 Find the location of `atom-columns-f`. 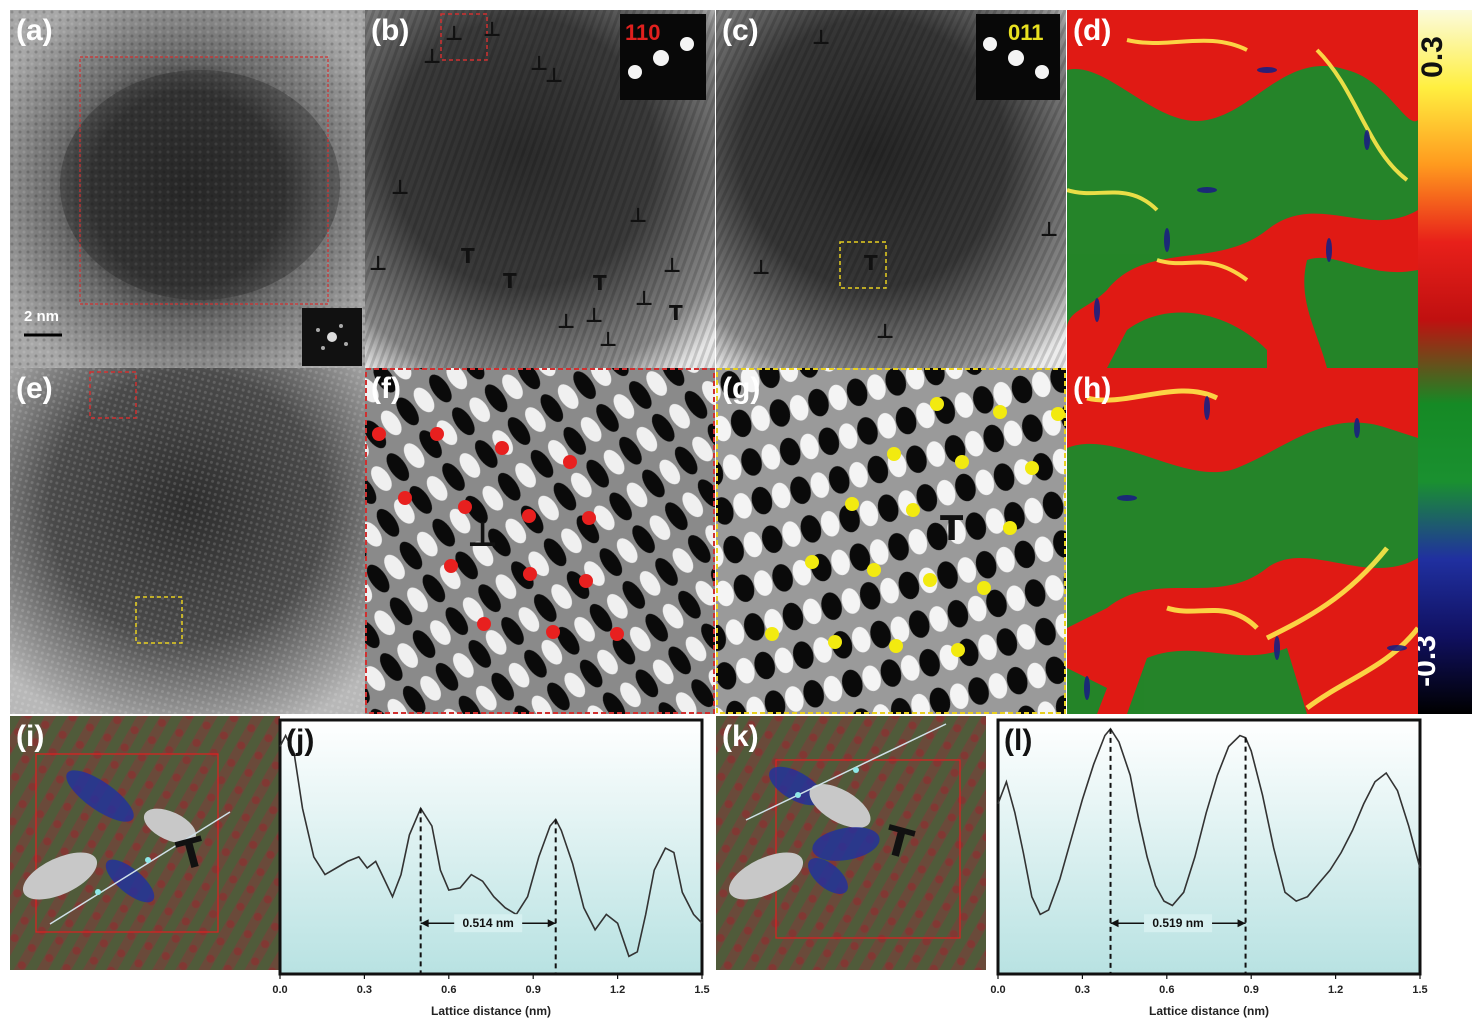

atom-columns-f is located at coordinates (498, 534).